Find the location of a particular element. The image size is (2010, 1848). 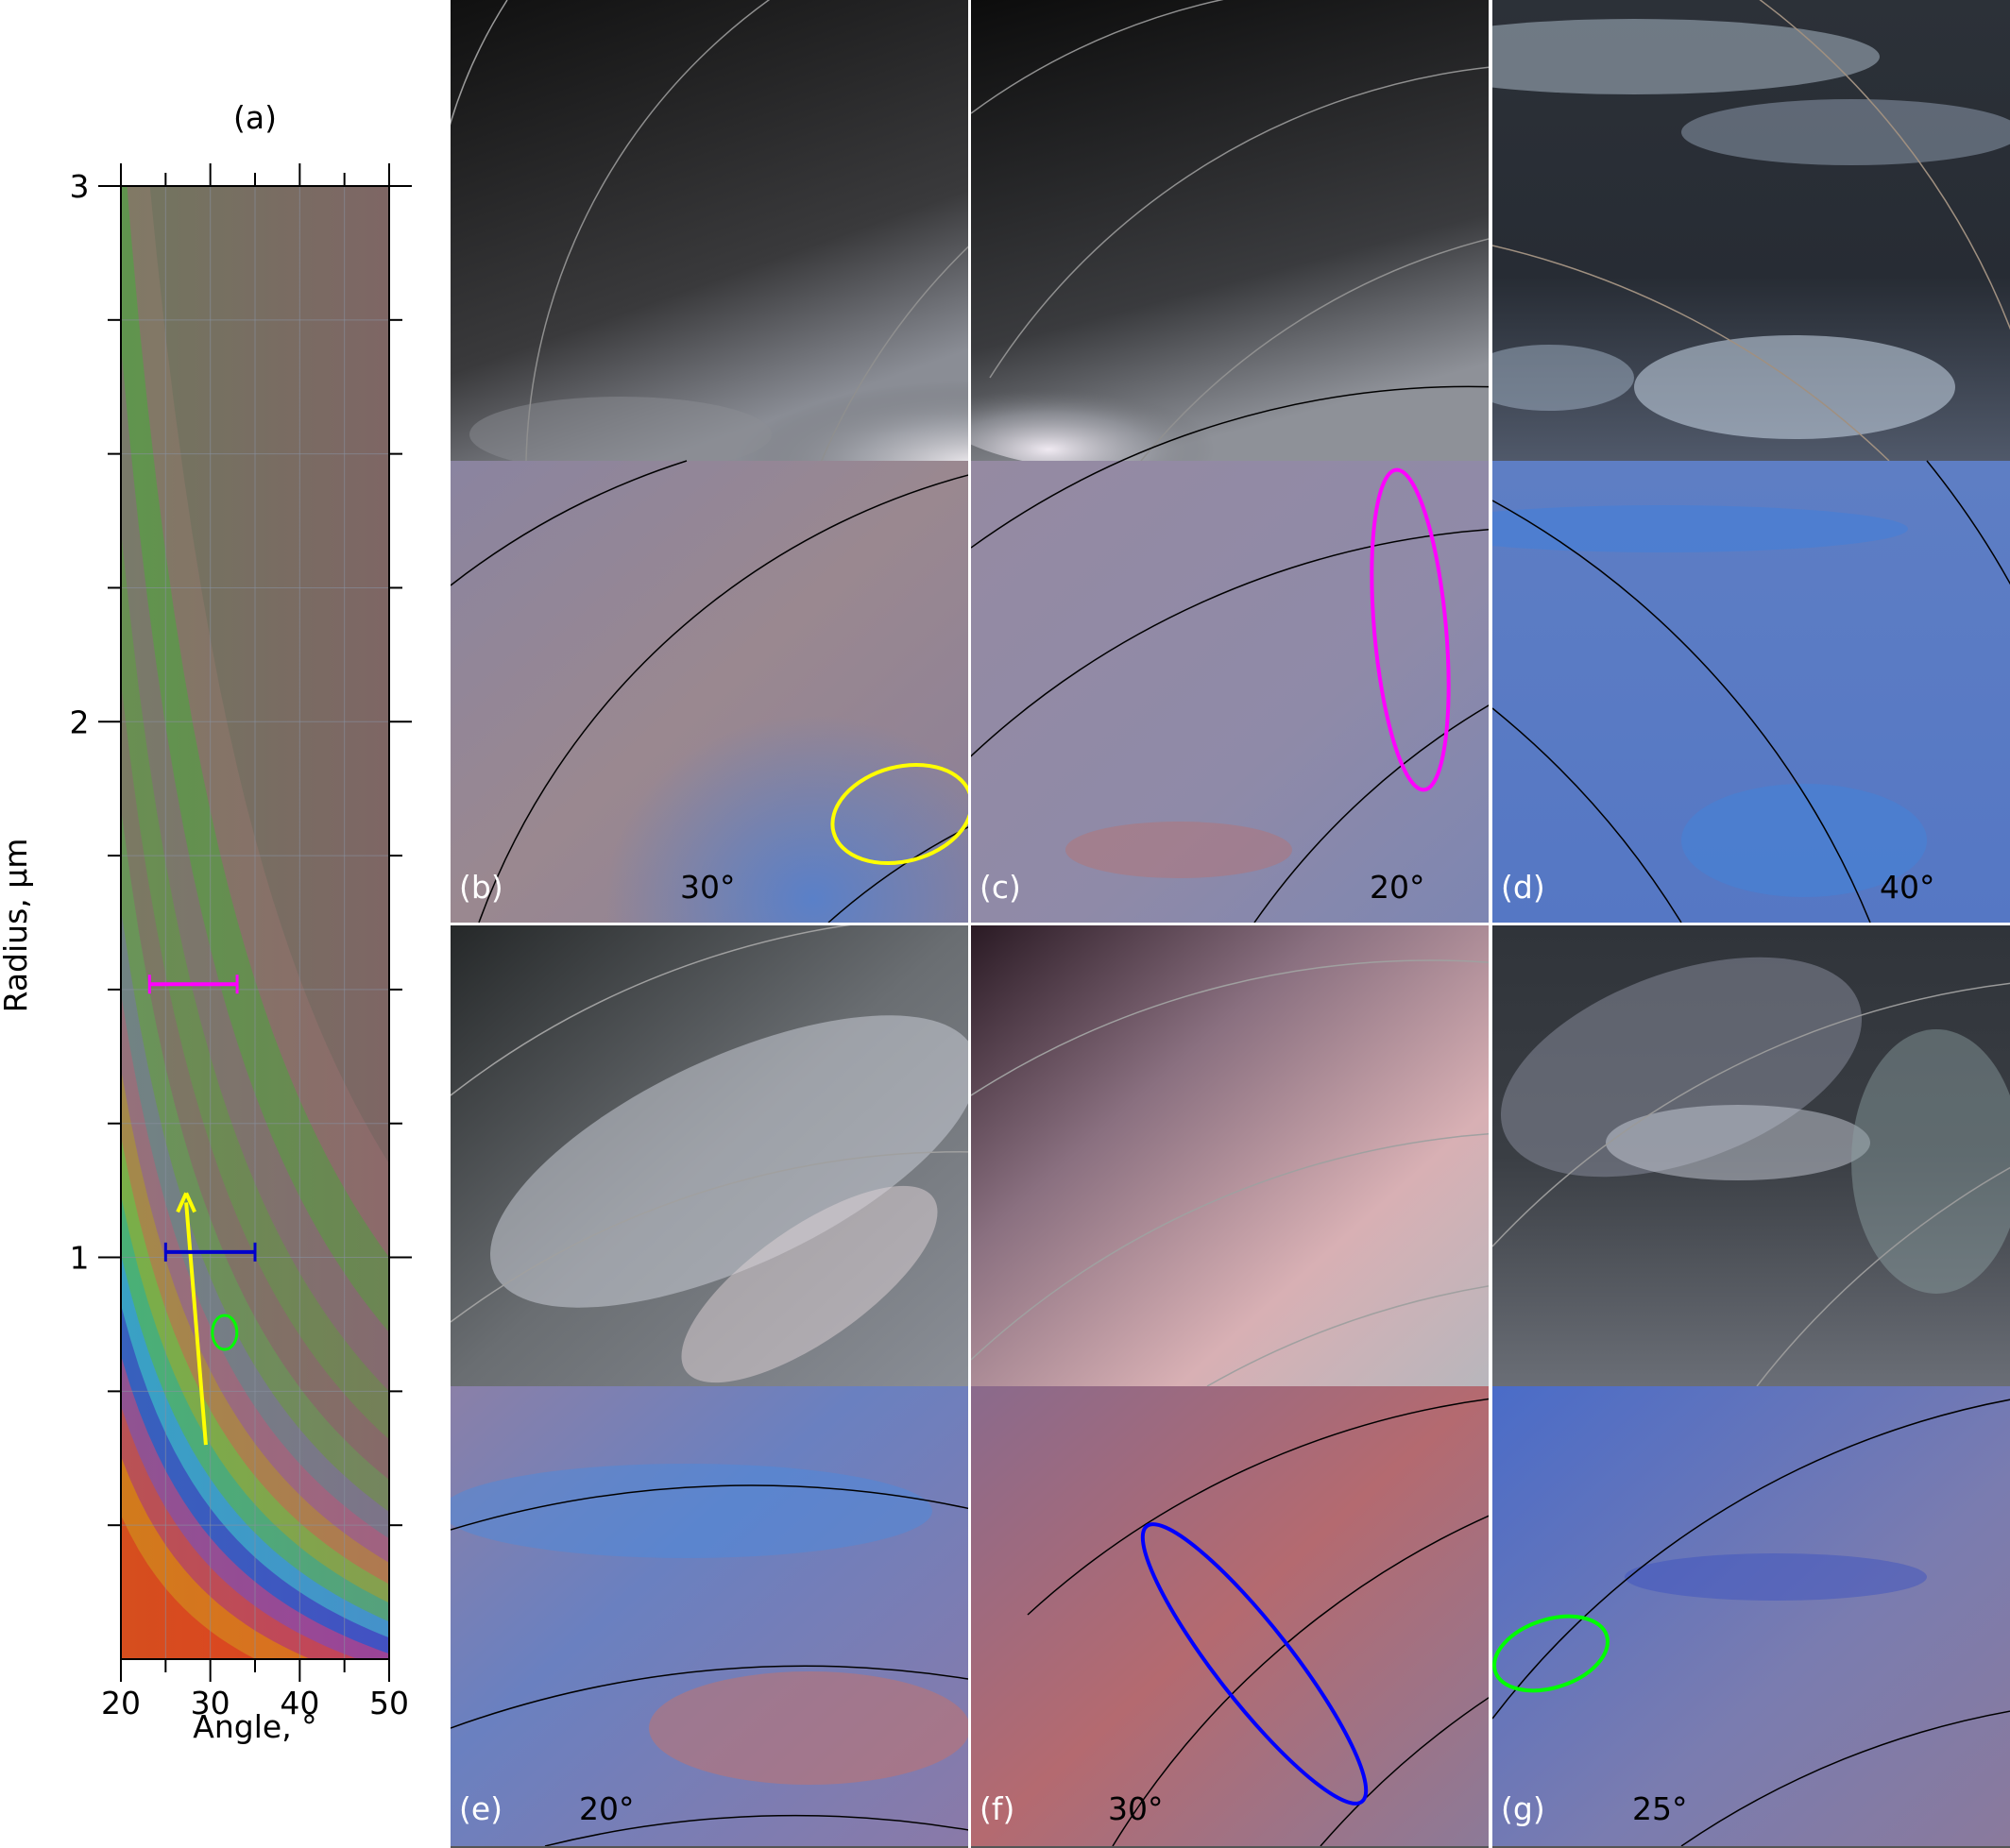

panel-e-angle: 20° is located at coordinates (607, 1808).